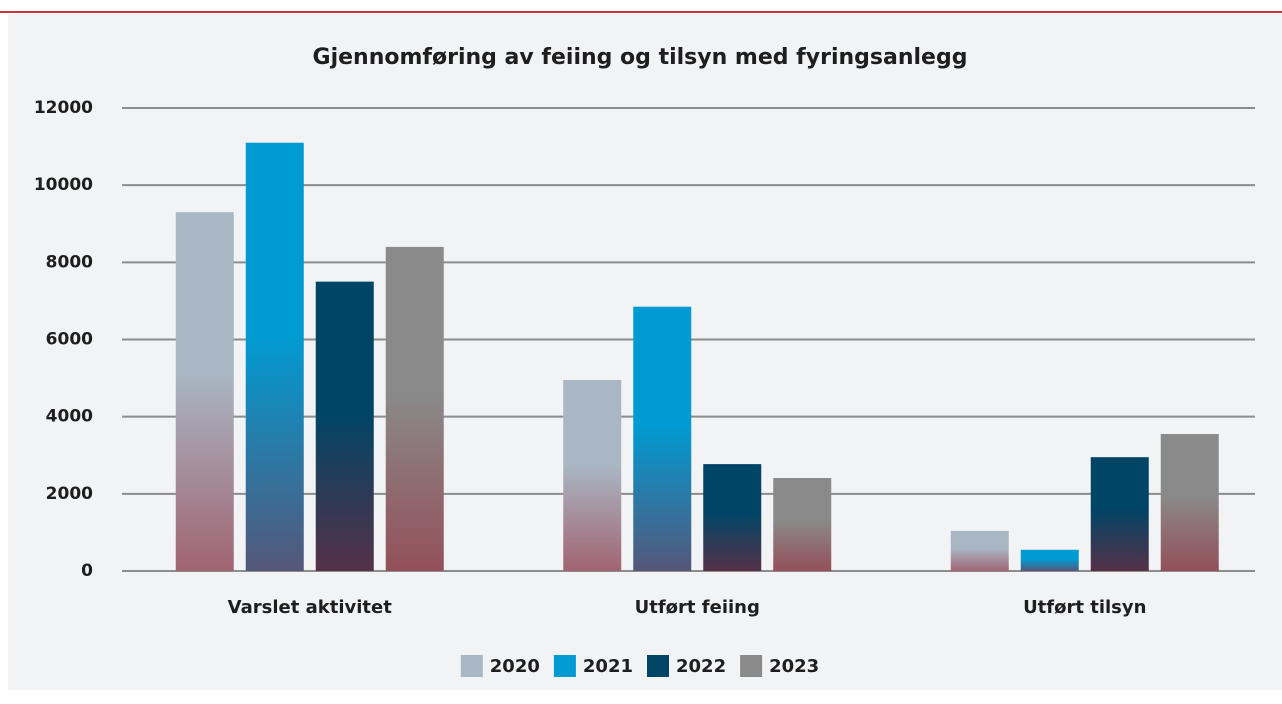  I want to click on legend-label: 2020, so click(515, 666).